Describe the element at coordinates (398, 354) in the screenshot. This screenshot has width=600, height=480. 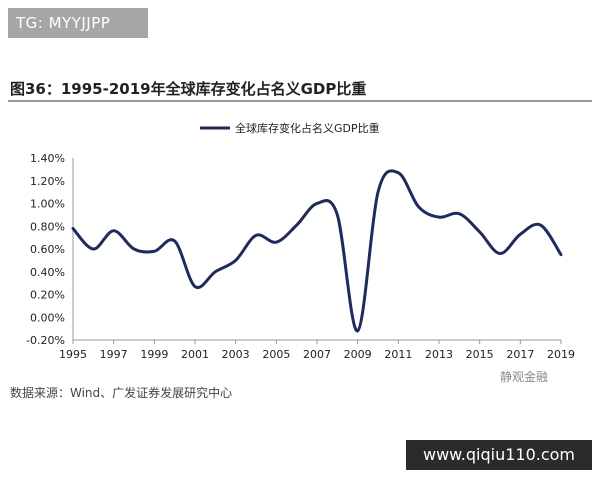
I see `x-tick-label: 2011` at that location.